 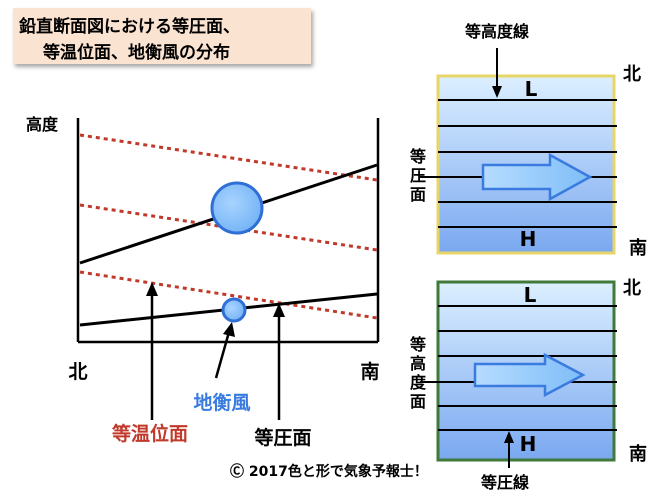 What do you see at coordinates (418, 363) in the screenshot?
I see `side-label-char: 高` at bounding box center [418, 363].